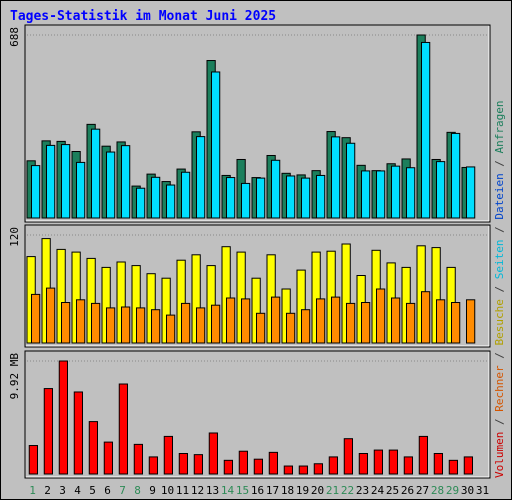 The image size is (512, 500). What do you see at coordinates (422, 490) in the screenshot?
I see `x-tick-label: 27` at bounding box center [422, 490].